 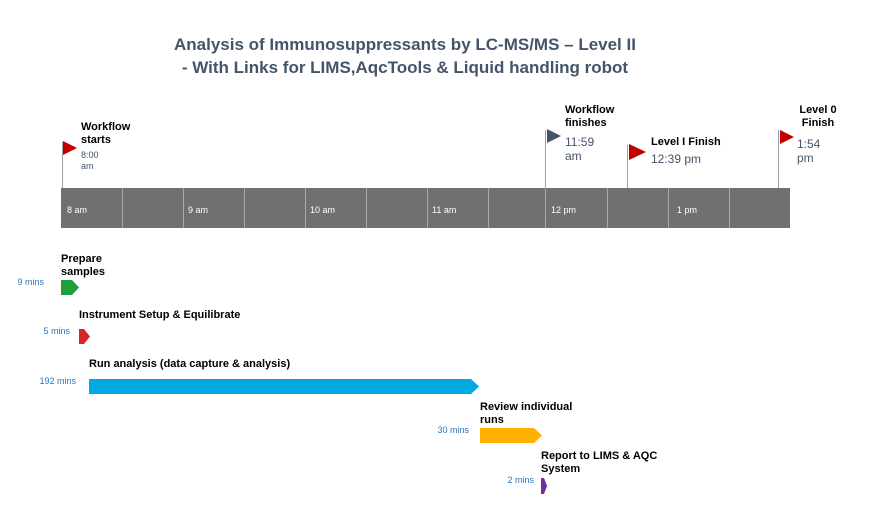 What do you see at coordinates (599, 462) in the screenshot?
I see `task-report-title: Report to LIMS & AQC System` at bounding box center [599, 462].